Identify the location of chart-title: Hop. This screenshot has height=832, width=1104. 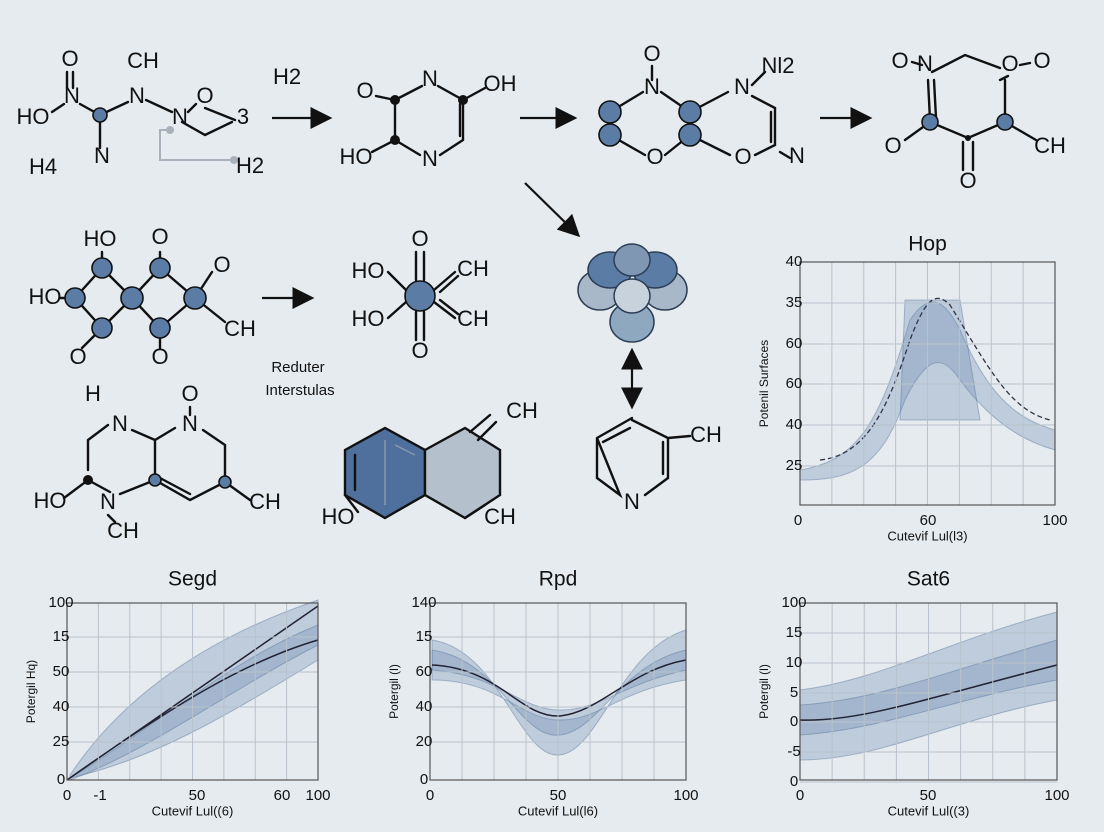
(927, 244).